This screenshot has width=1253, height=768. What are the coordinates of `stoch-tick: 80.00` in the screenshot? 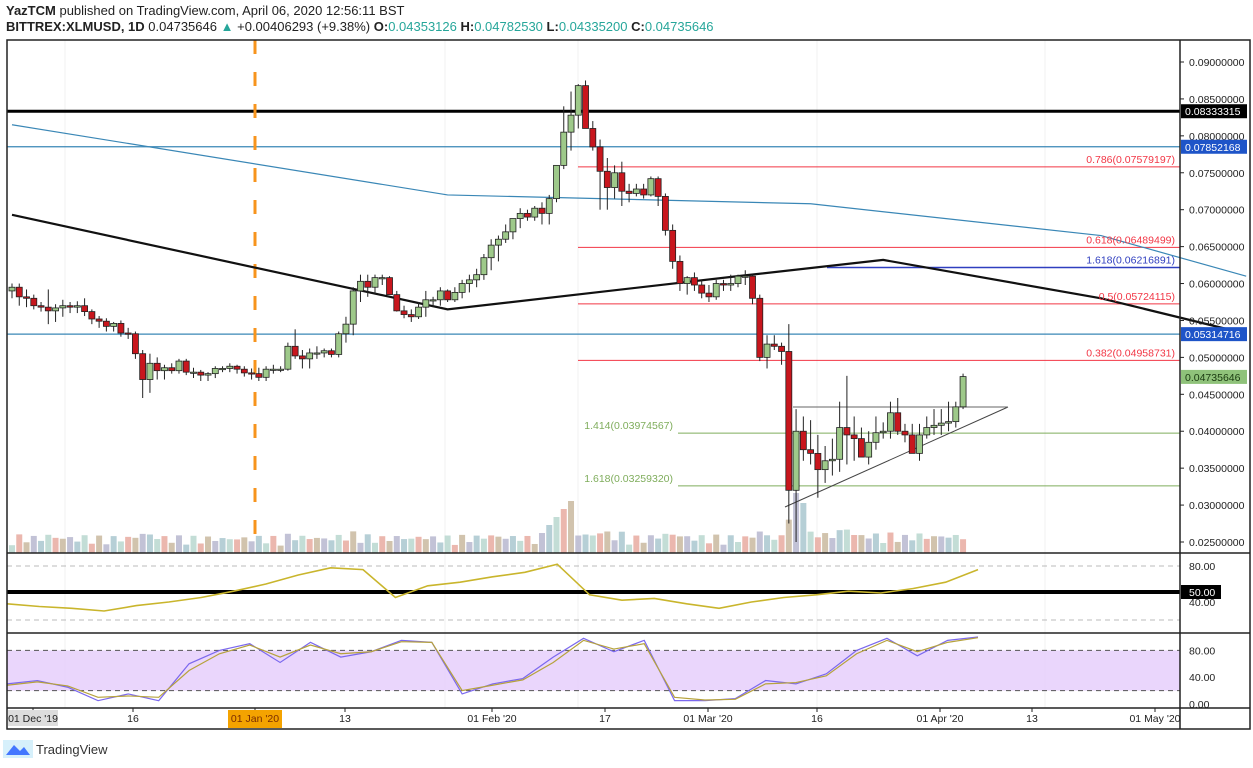 It's located at (1202, 651).